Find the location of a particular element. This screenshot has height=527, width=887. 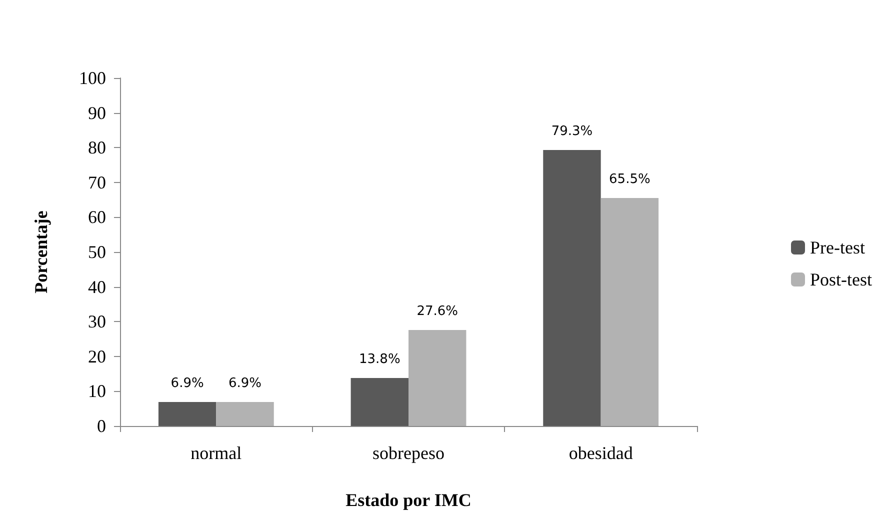

y-tick-label: 0 is located at coordinates (101, 426).